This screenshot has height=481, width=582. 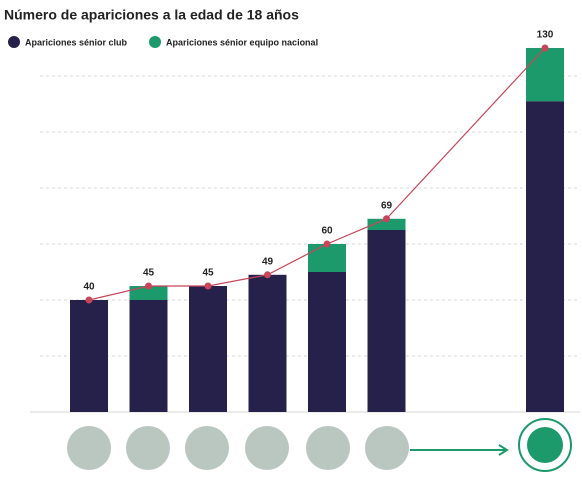 What do you see at coordinates (76, 42) in the screenshot?
I see `legend-label: Apariciones sénior club` at bounding box center [76, 42].